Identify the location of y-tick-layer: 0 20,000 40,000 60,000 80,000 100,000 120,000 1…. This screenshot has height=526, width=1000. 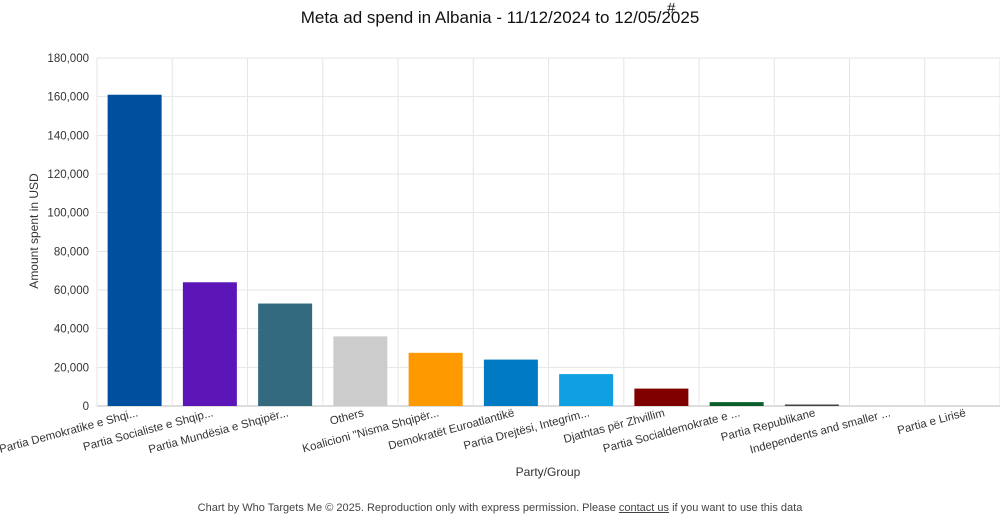
(68, 233).